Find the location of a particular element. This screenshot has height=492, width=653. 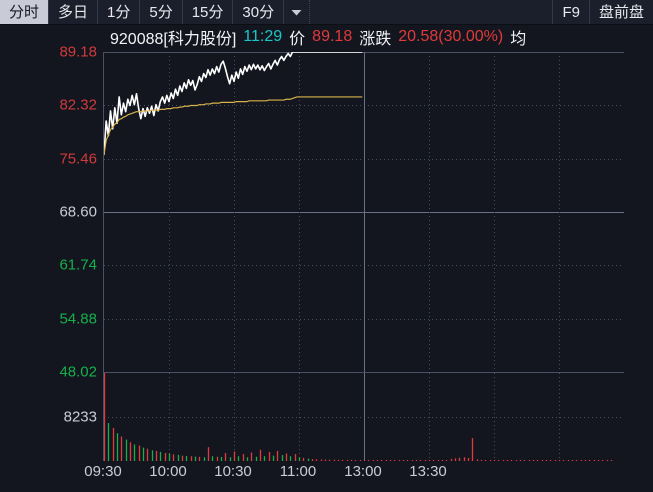

price-label: 价 is located at coordinates (297, 39).